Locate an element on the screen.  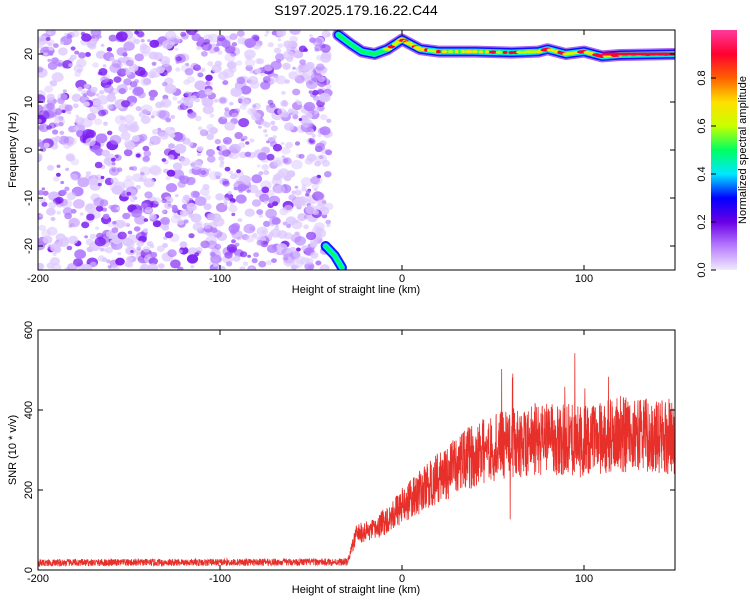
colorbar-label: Normalized spectral amplitude is located at coordinates (743, 150).